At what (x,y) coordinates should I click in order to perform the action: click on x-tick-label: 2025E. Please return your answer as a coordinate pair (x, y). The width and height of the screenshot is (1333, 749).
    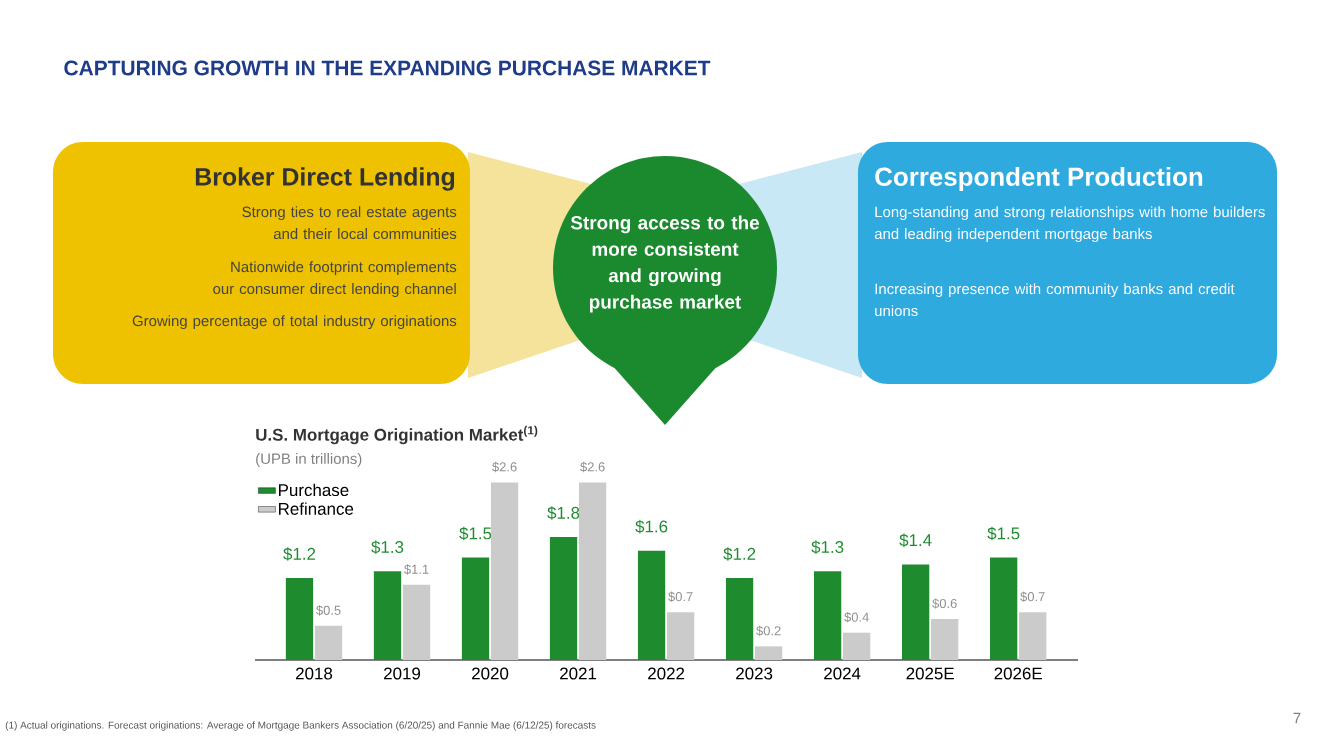
    Looking at the image, I should click on (930, 673).